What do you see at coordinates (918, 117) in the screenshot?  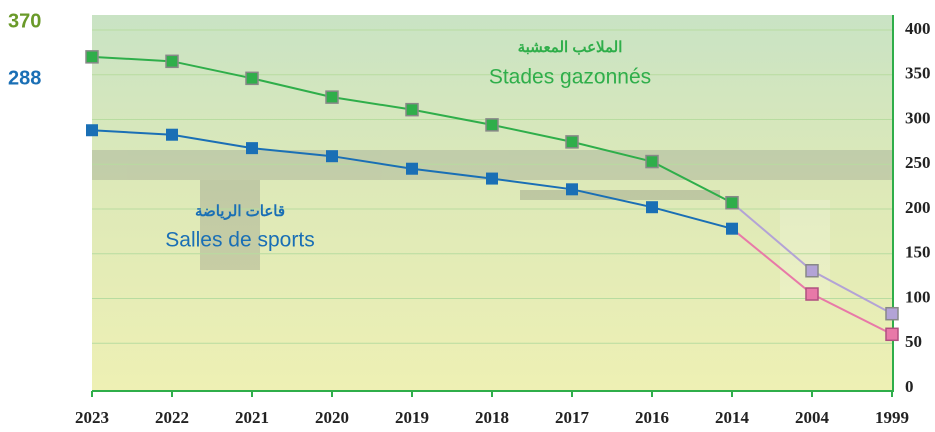 I see `y-tick-label: 300` at bounding box center [918, 117].